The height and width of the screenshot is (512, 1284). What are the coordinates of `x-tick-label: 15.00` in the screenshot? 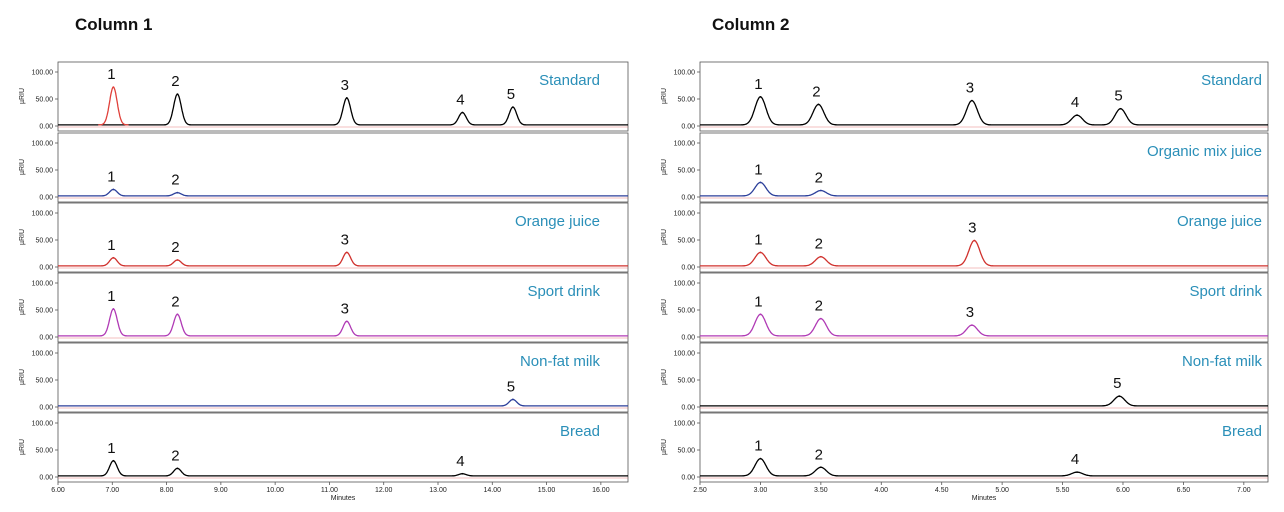 It's located at (547, 490).